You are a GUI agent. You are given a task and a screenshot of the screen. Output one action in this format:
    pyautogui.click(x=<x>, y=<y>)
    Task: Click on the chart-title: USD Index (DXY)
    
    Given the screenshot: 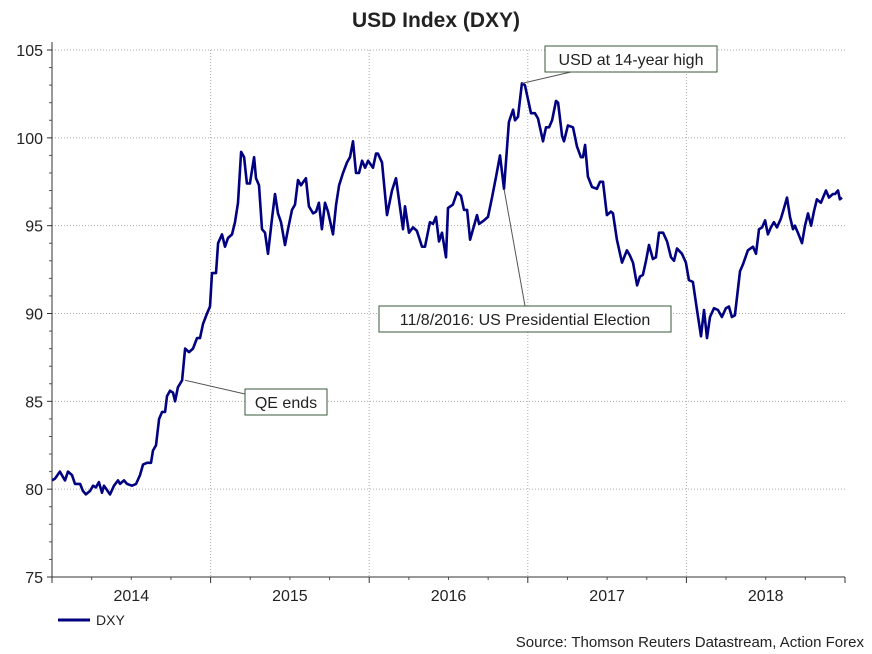 What is the action you would take?
    pyautogui.click(x=436, y=20)
    